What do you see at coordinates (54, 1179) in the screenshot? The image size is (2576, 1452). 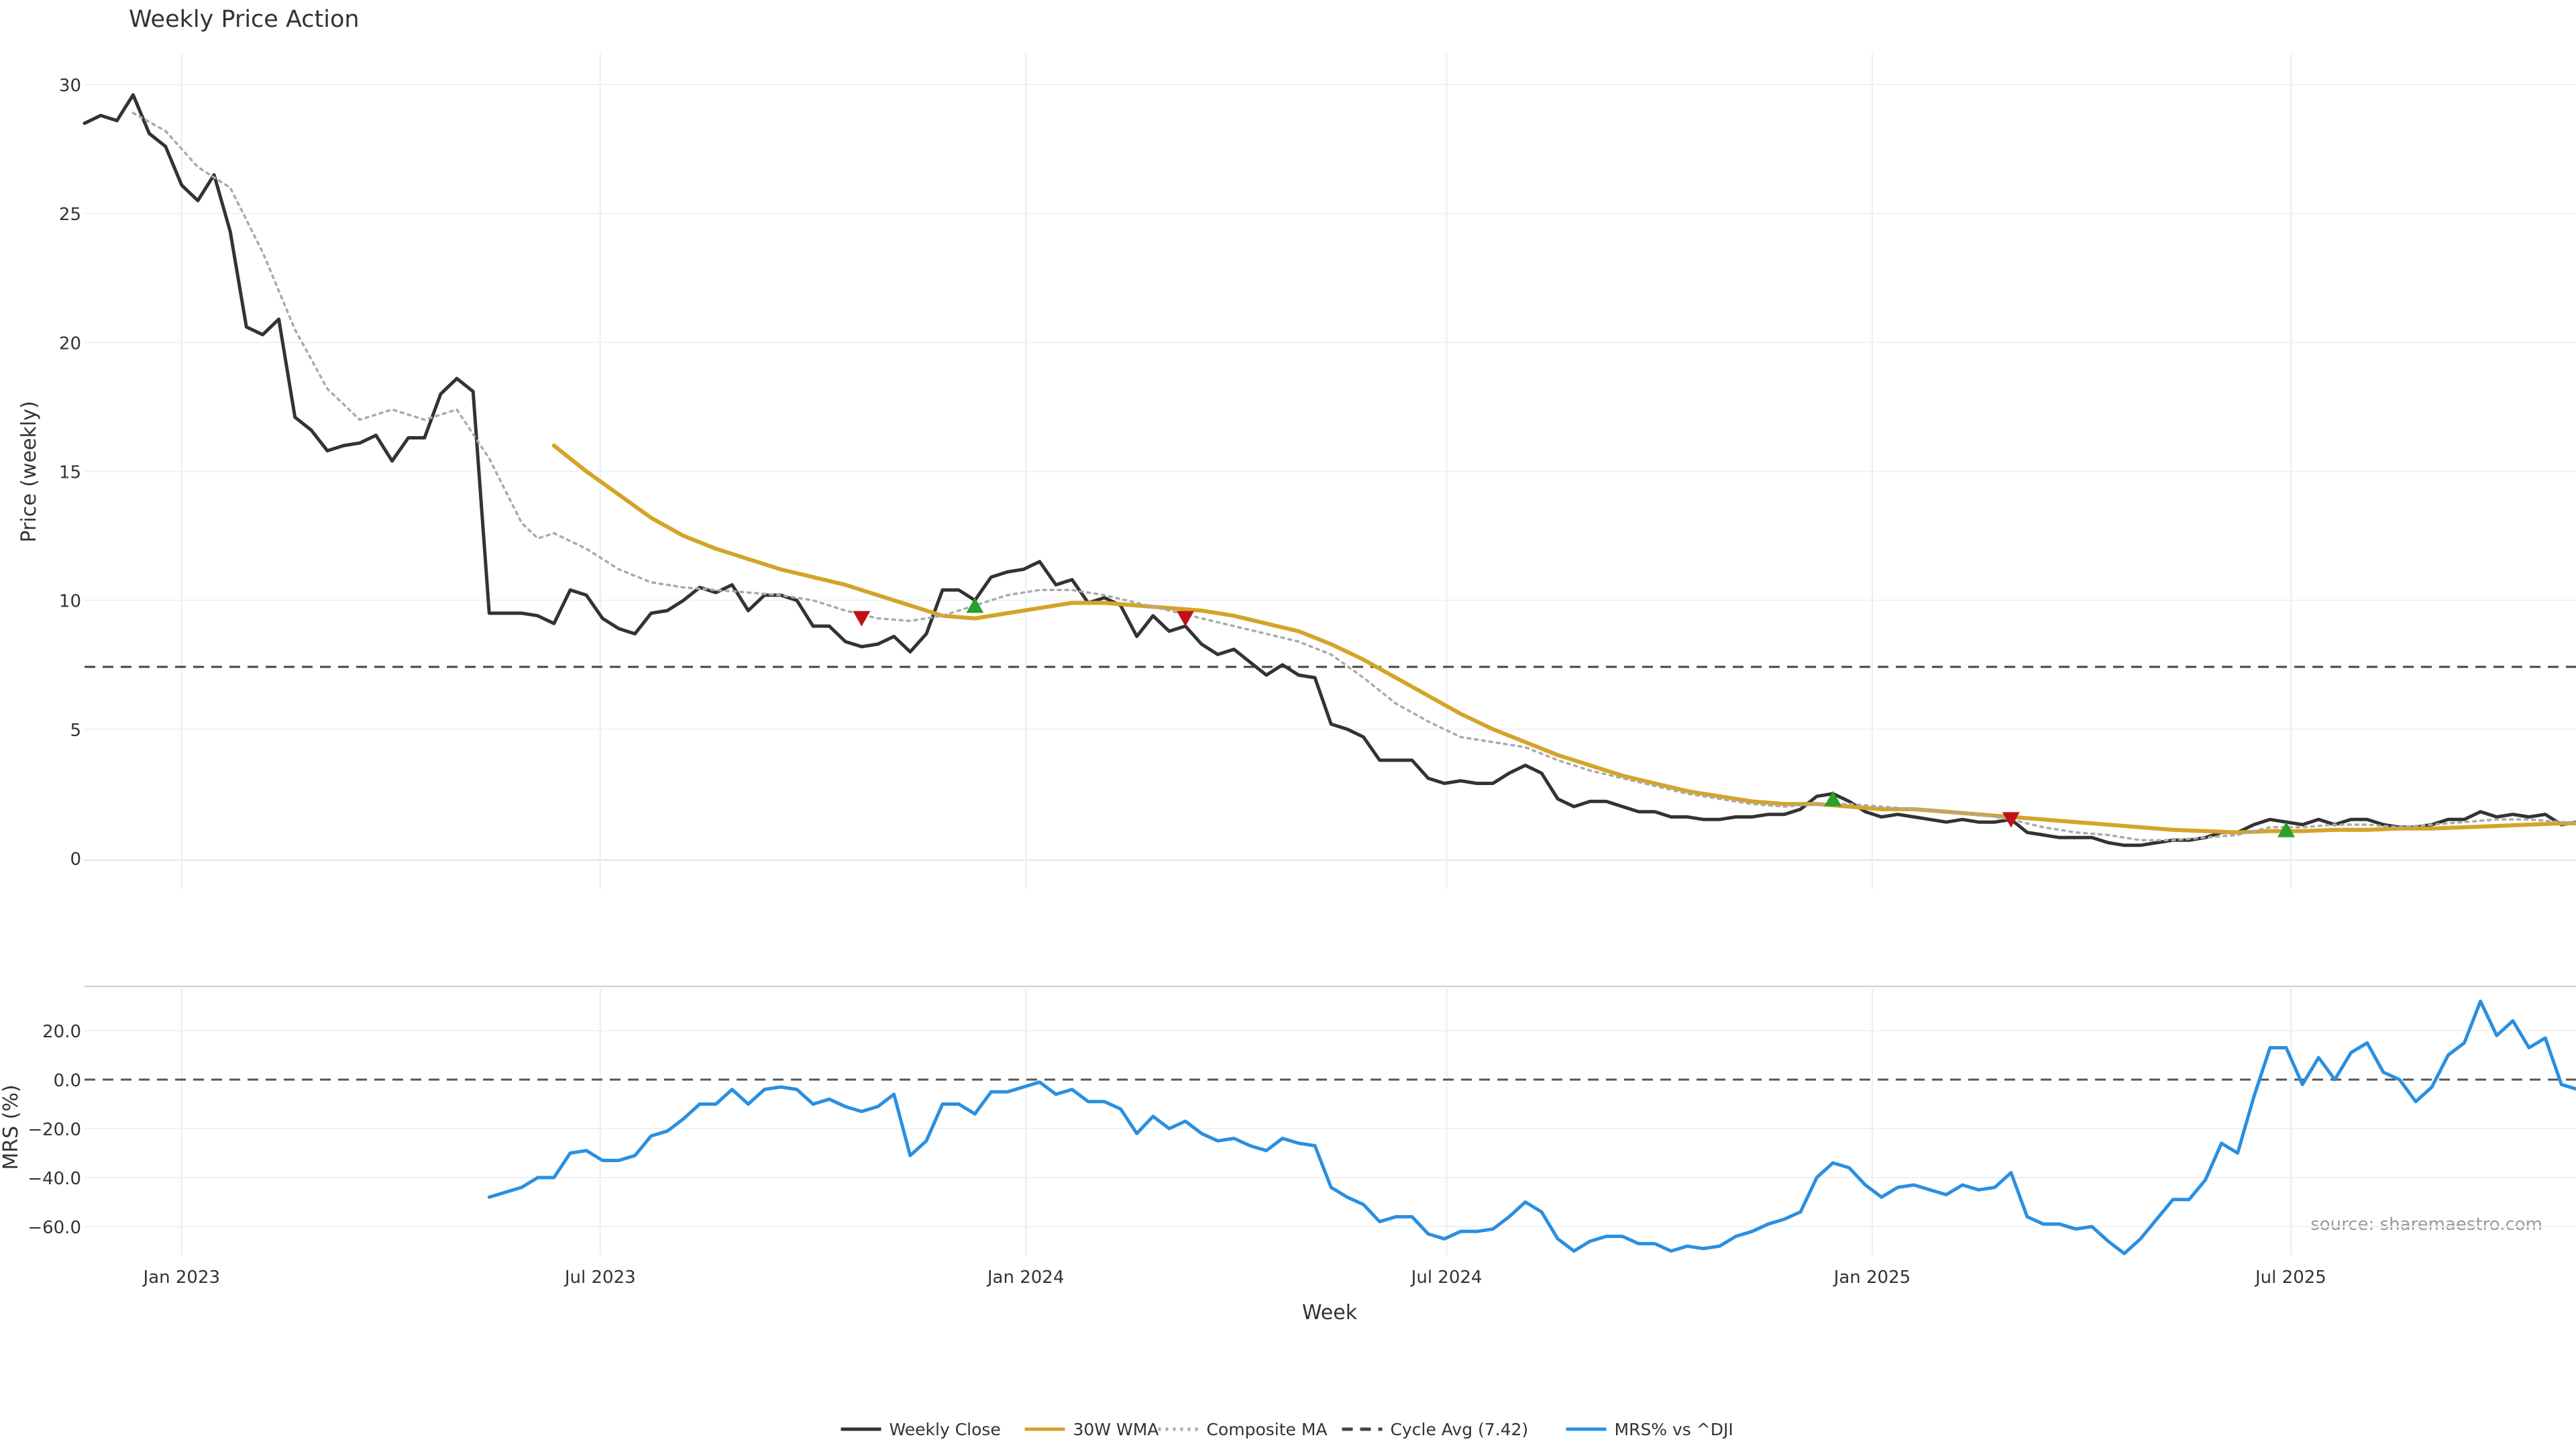 I see `mrs-y-tick-label: −40.0` at bounding box center [54, 1179].